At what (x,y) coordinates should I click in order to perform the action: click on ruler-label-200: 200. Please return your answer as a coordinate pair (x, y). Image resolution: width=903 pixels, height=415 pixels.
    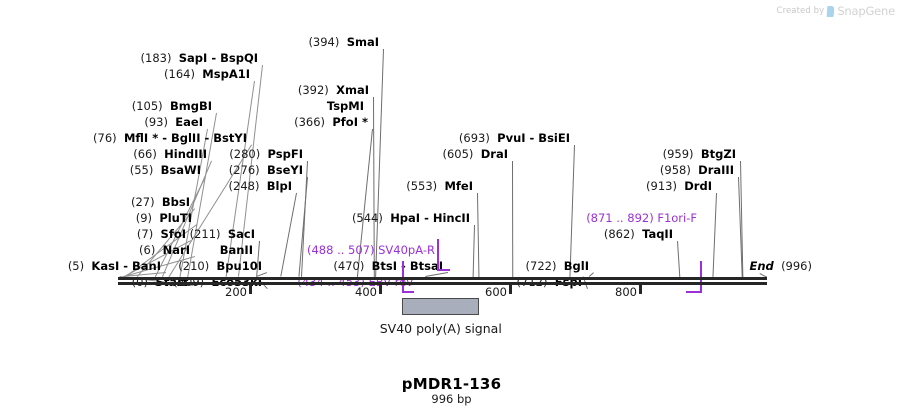
    Looking at the image, I should click on (236, 292).